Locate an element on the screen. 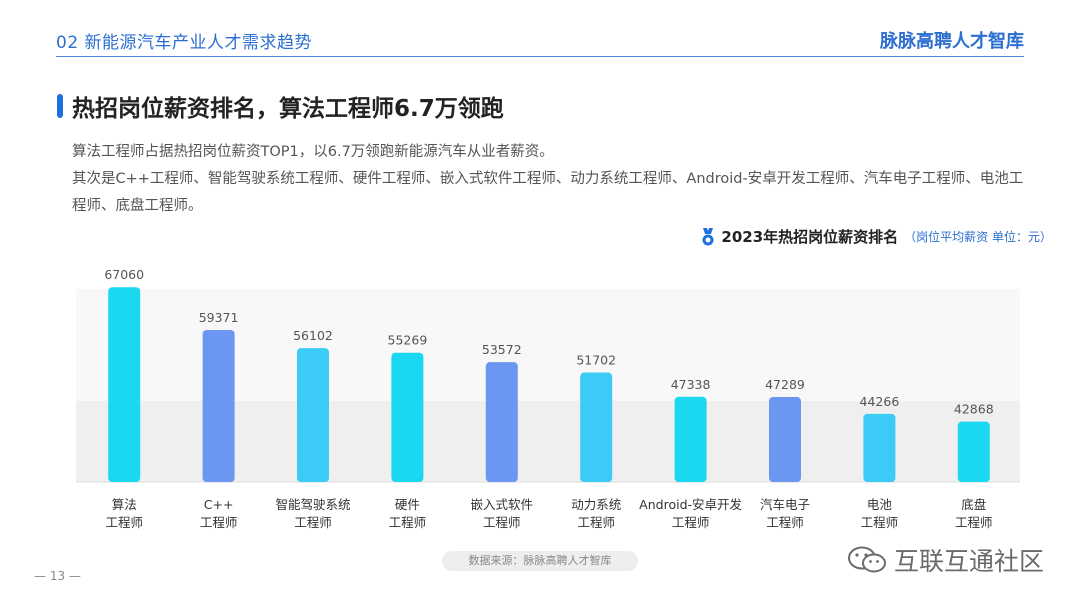  wechat-icon is located at coordinates (866, 559).